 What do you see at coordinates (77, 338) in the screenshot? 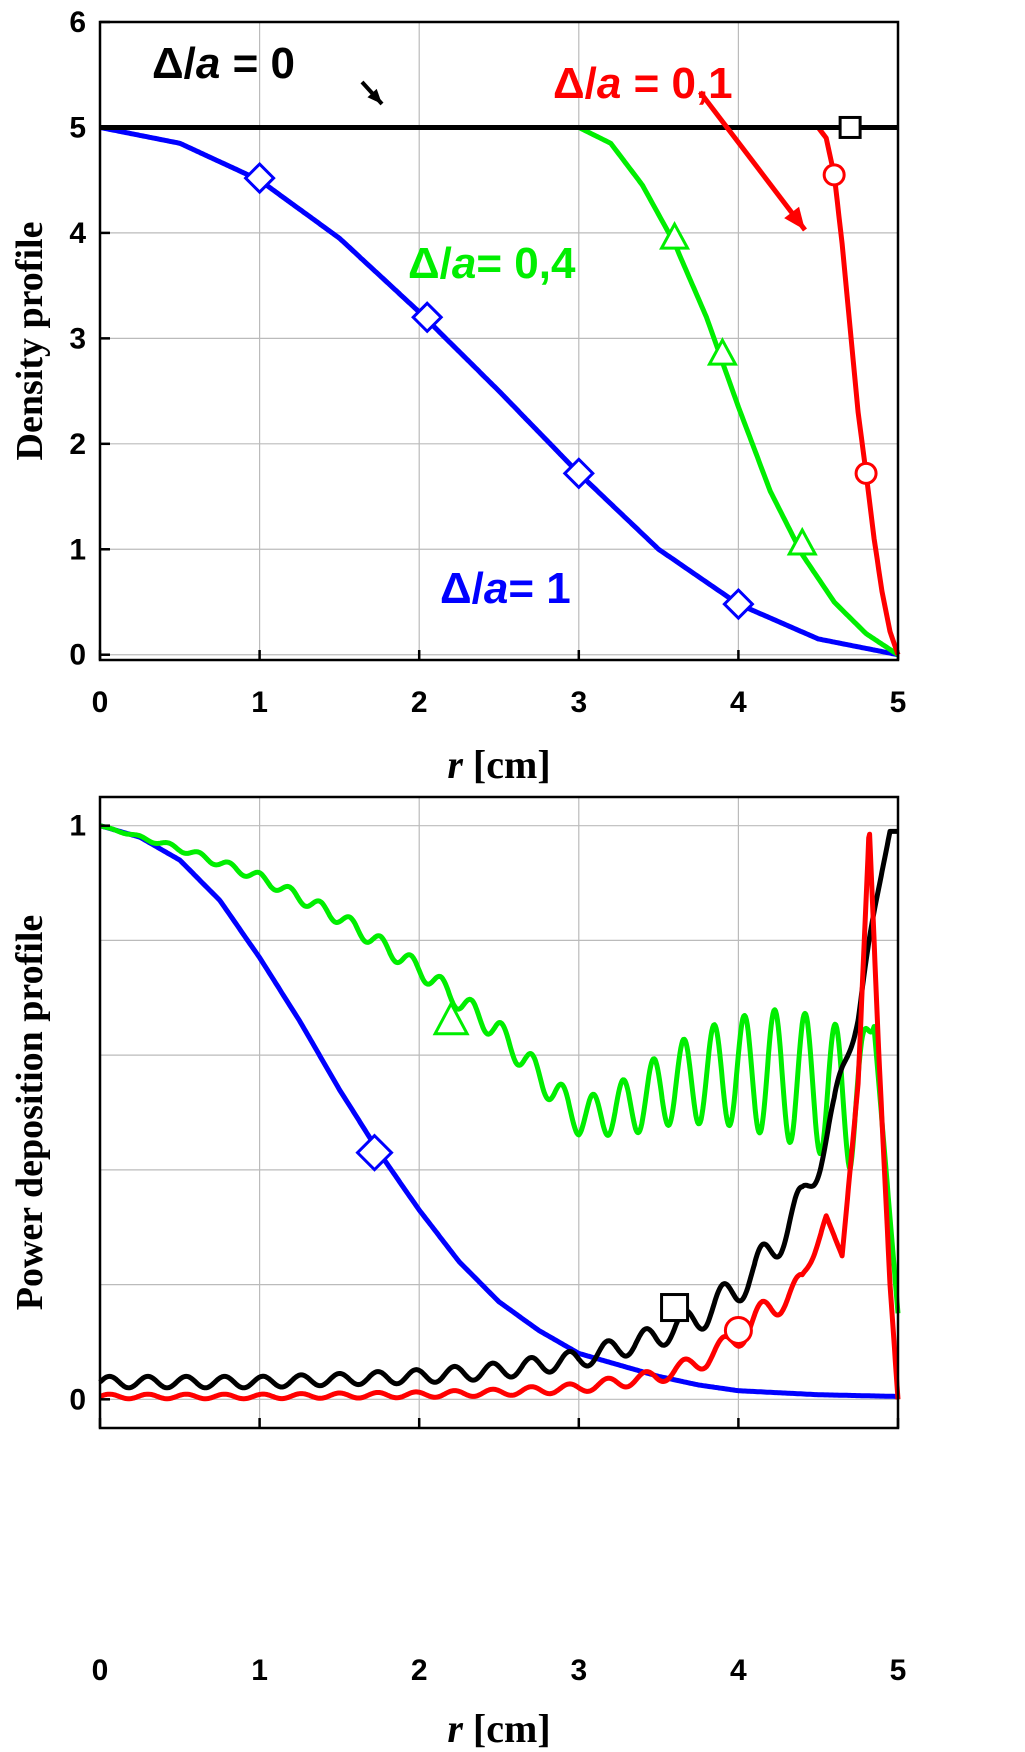
I see `y-tick-label: 3` at bounding box center [77, 338].